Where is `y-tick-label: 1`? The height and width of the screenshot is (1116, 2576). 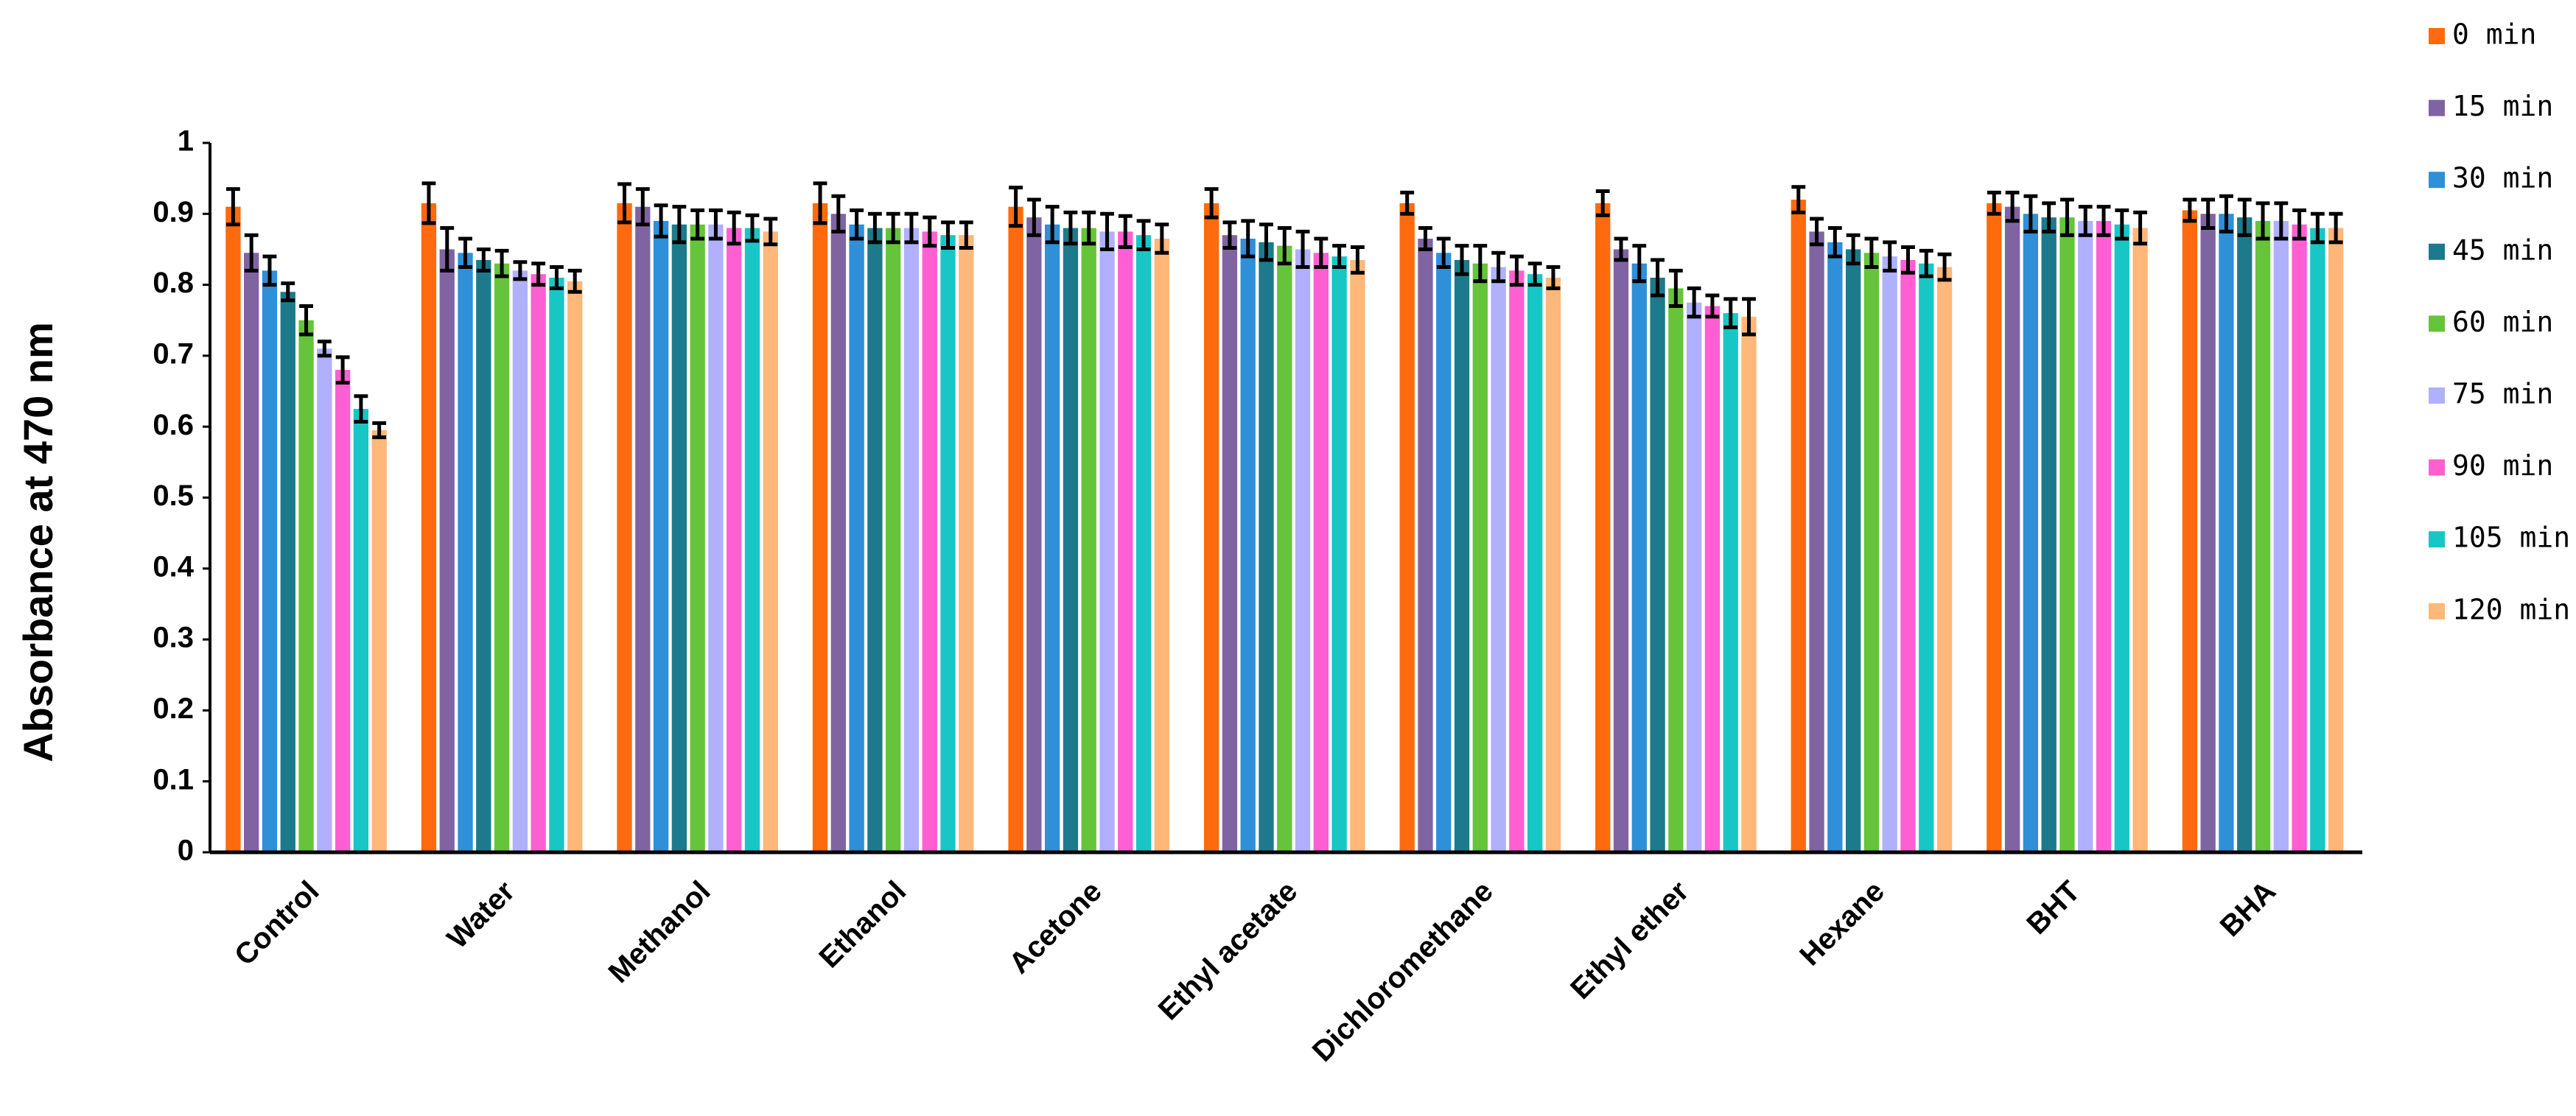
y-tick-label: 1 is located at coordinates (186, 141).